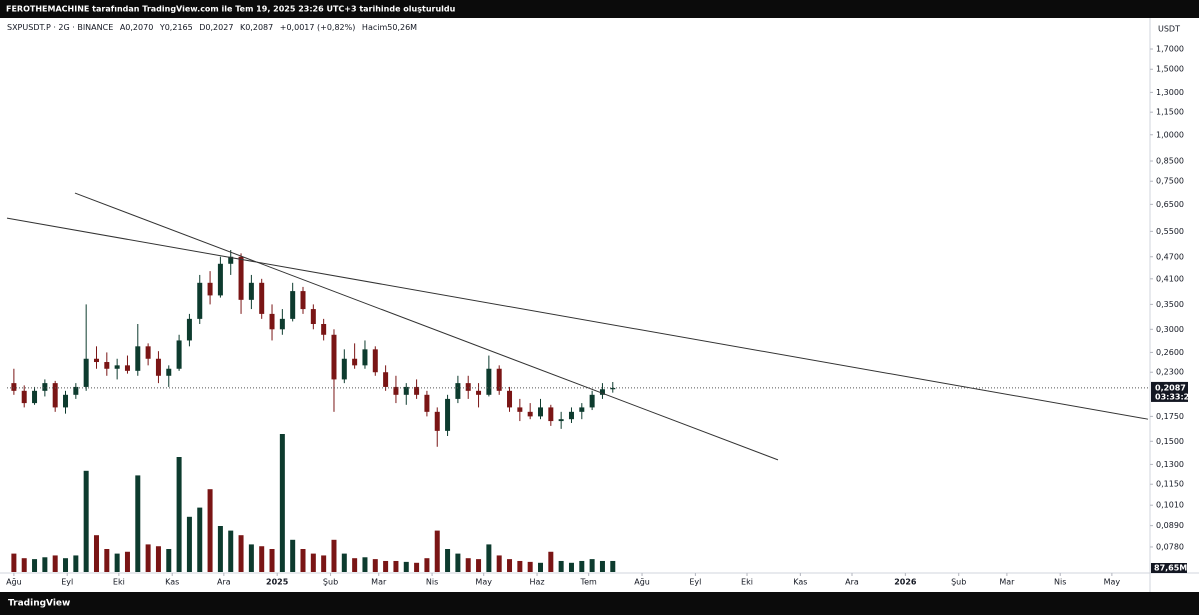  I want to click on y-tick-label: 1,5000, so click(1170, 69).